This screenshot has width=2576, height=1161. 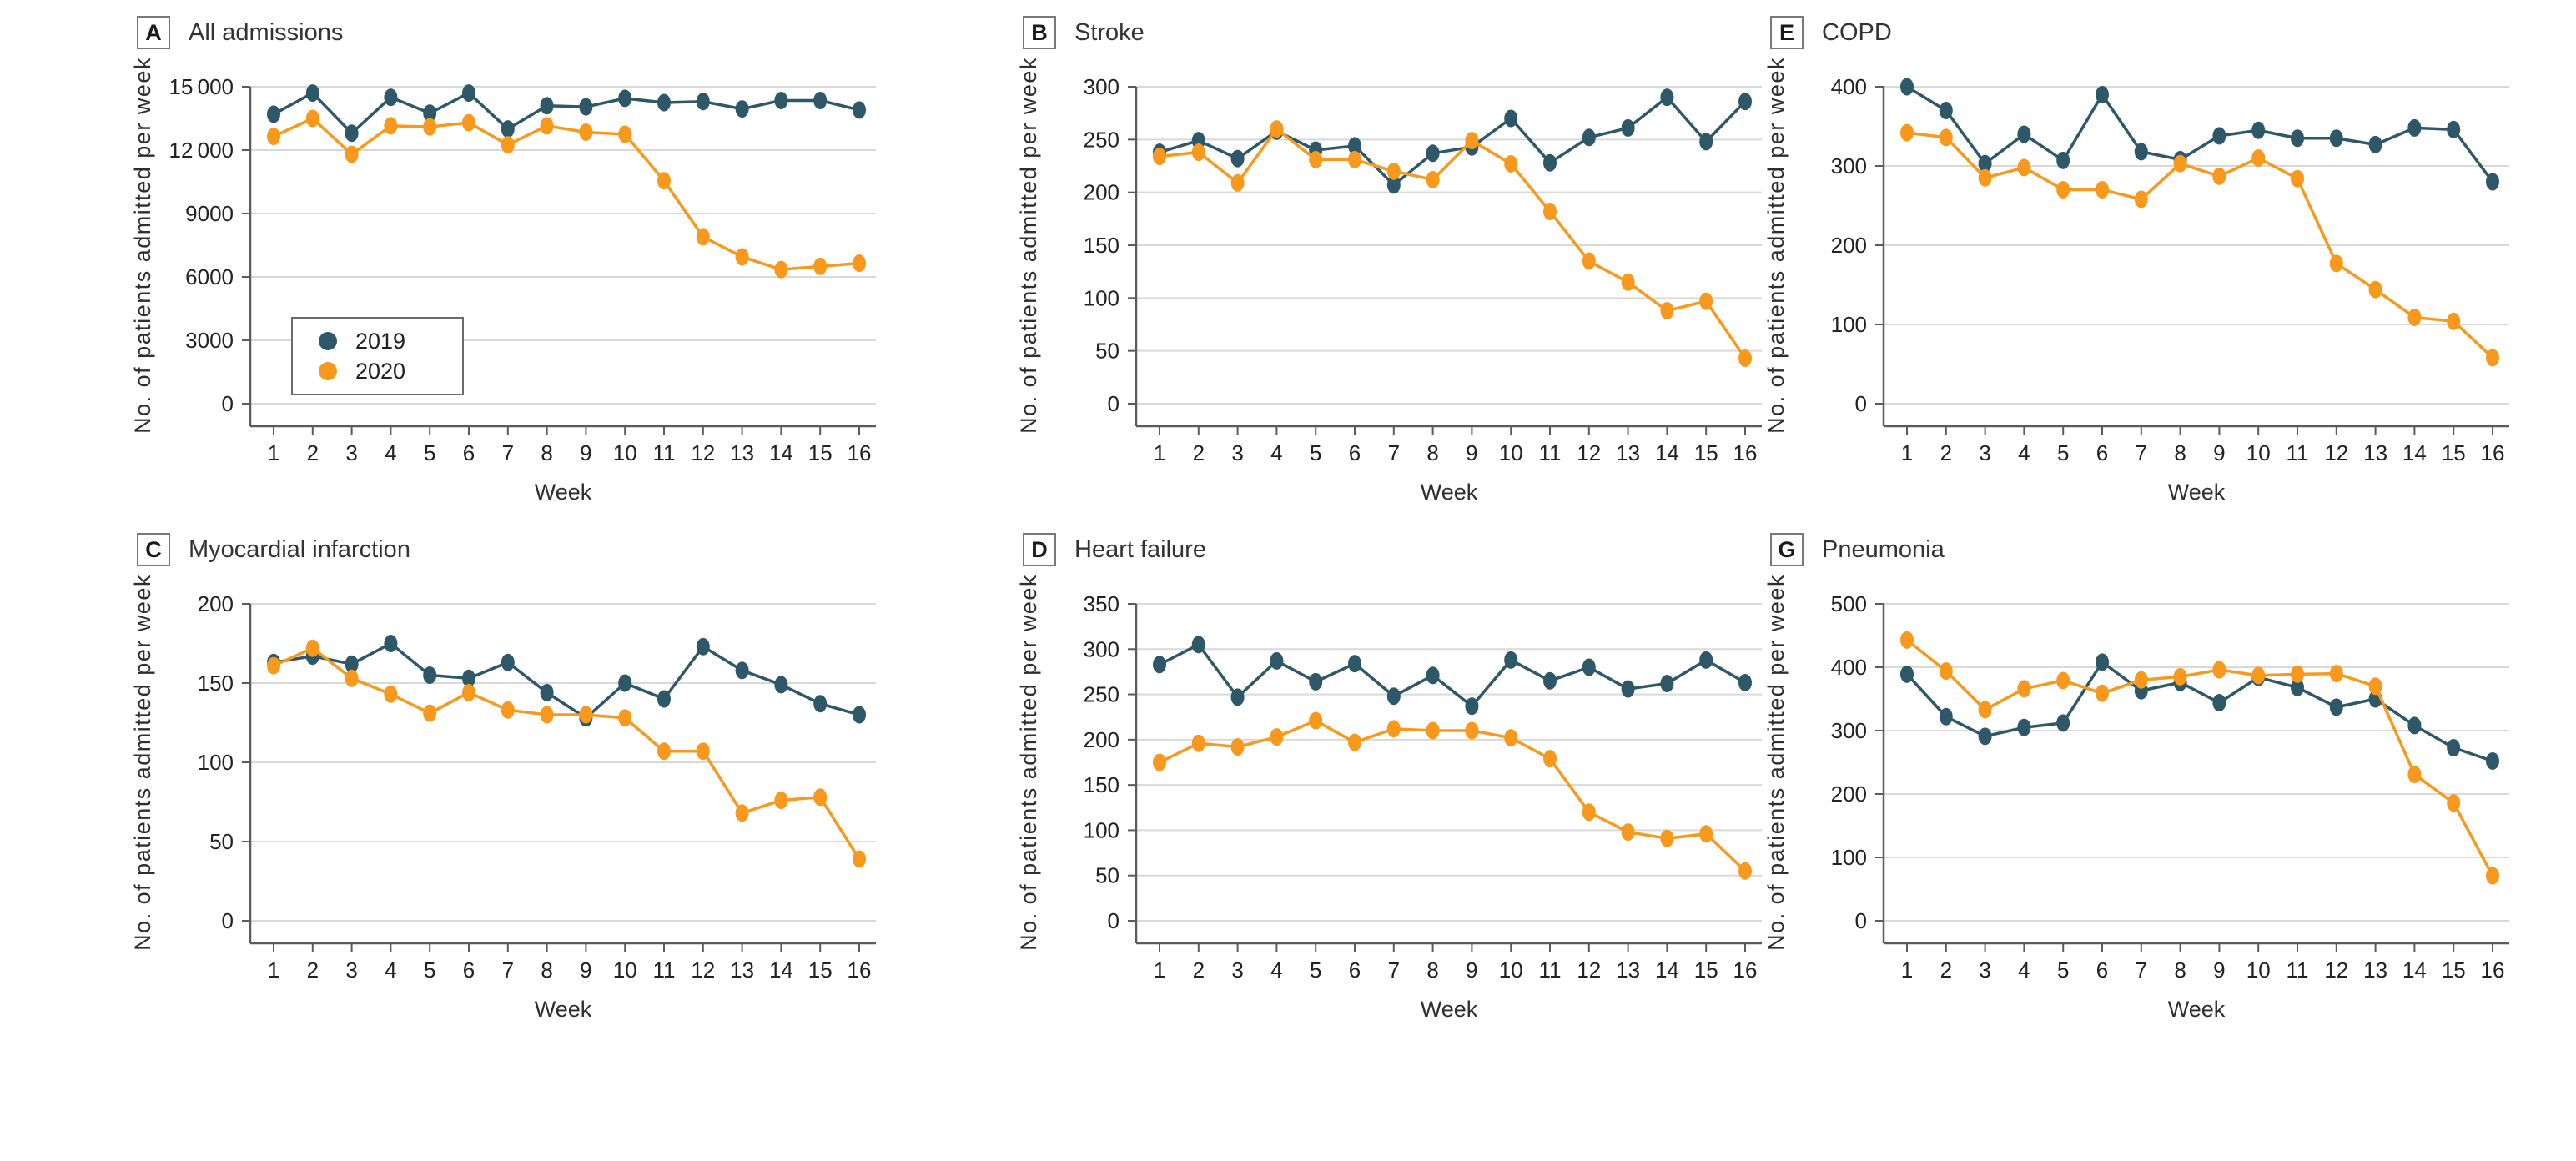 What do you see at coordinates (664, 970) in the screenshot?
I see `x-tick-label: 11` at bounding box center [664, 970].